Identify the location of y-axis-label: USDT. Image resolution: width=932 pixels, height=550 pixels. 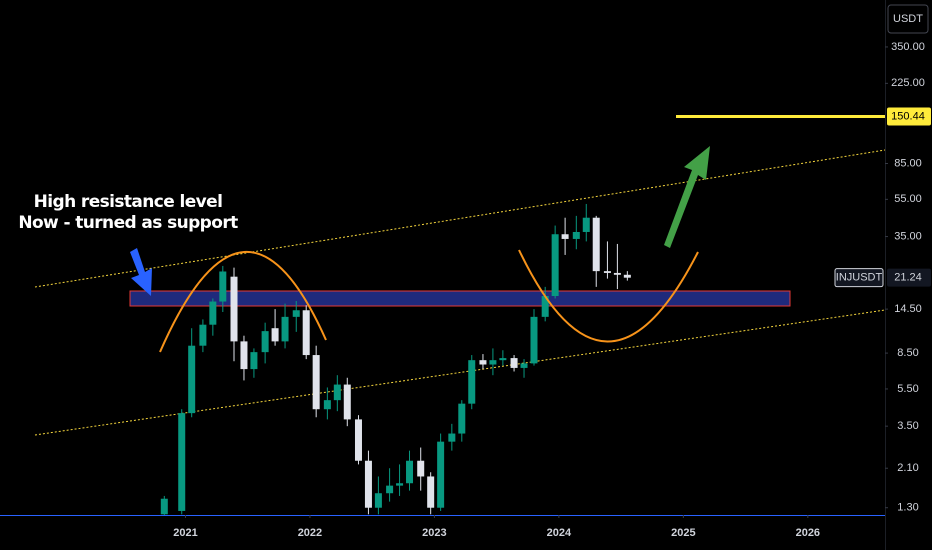
(908, 19).